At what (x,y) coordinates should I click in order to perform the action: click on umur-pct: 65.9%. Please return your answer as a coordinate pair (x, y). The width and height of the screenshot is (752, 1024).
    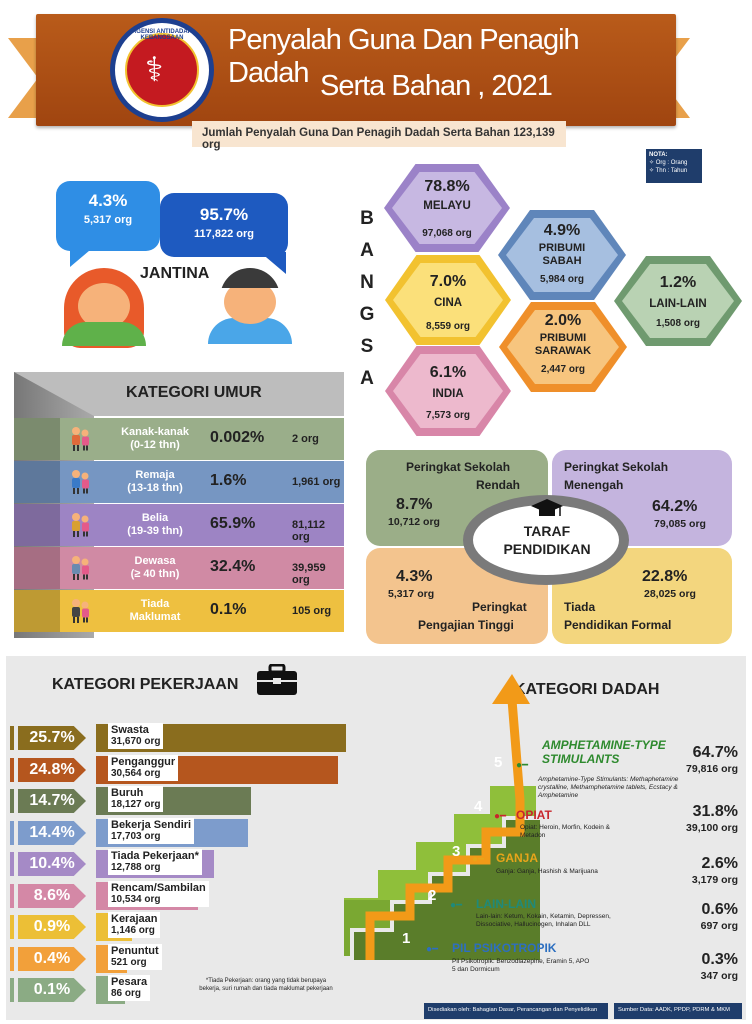
    Looking at the image, I should click on (233, 523).